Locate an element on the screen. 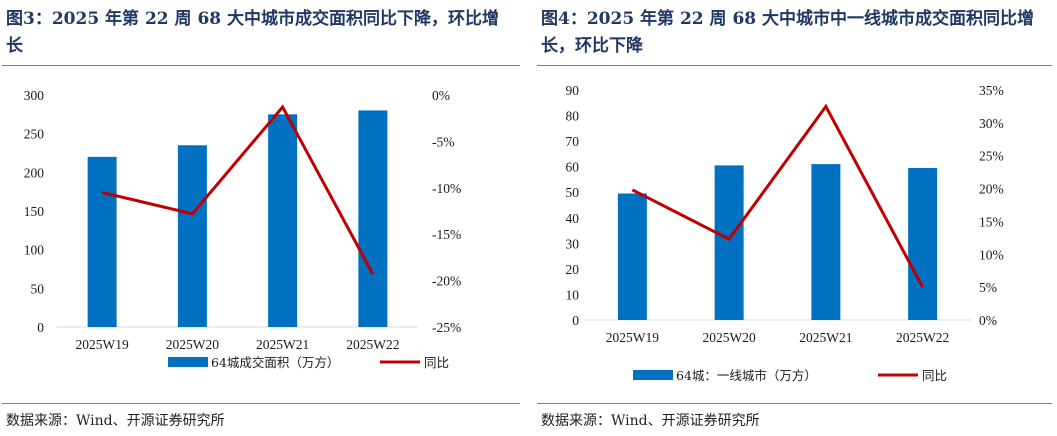 This screenshot has height=436, width=1057. y-right-tick-label: 15% is located at coordinates (991, 221).